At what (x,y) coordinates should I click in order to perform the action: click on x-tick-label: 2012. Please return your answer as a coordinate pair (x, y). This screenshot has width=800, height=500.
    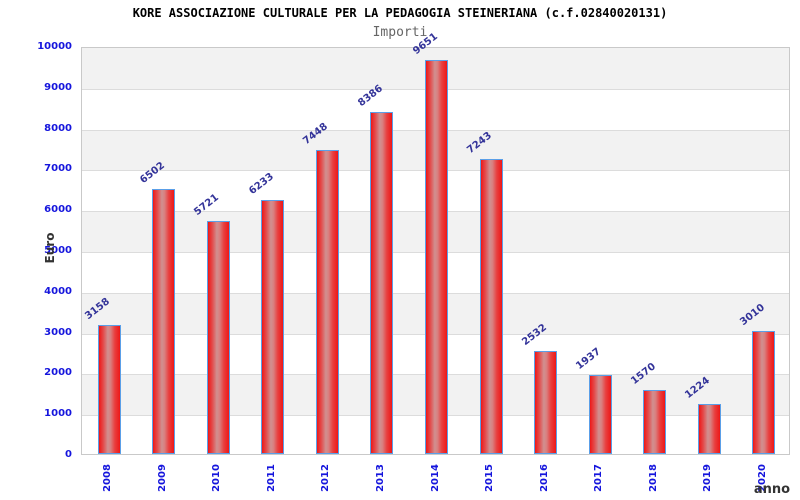
    Looking at the image, I should click on (326, 478).